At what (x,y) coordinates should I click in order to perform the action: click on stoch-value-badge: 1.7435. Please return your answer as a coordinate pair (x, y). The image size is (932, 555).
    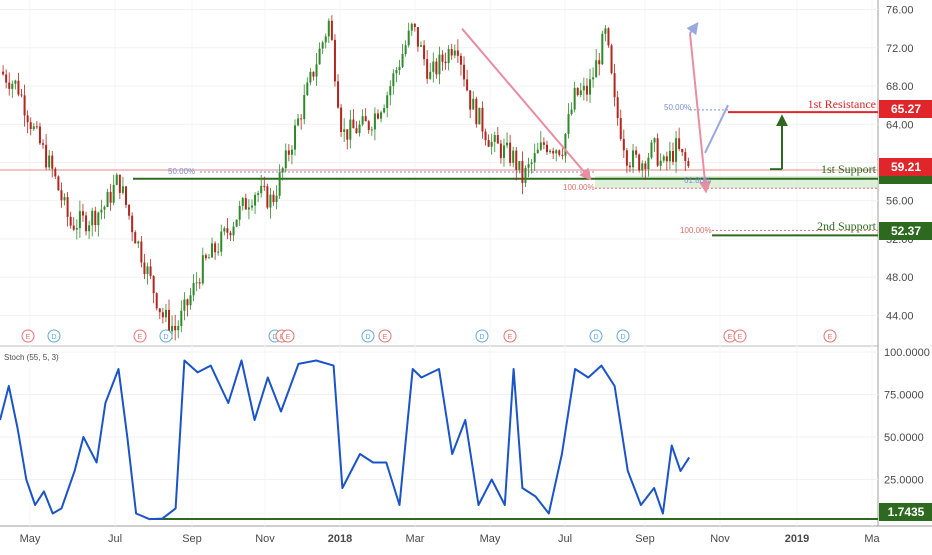
    Looking at the image, I should click on (905, 512).